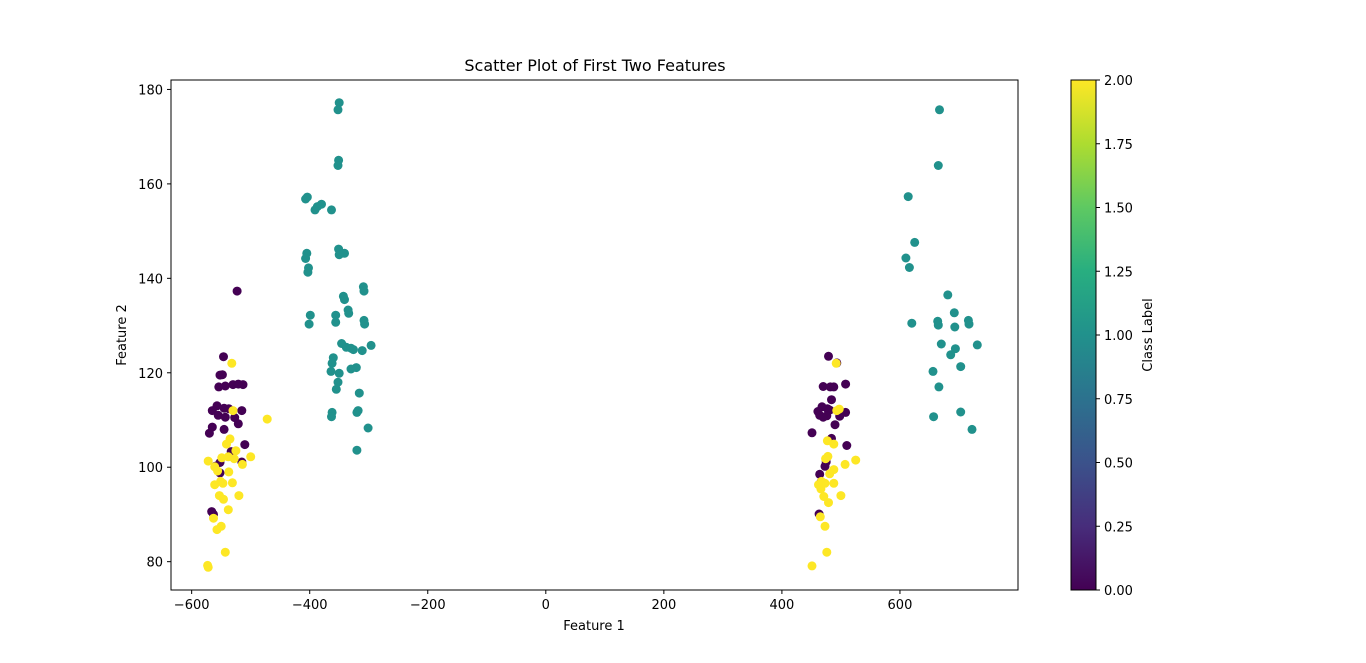 This screenshot has width=1366, height=663. What do you see at coordinates (154, 327) in the screenshot?
I see `y-axis: 80 100 120 140 160 180` at bounding box center [154, 327].